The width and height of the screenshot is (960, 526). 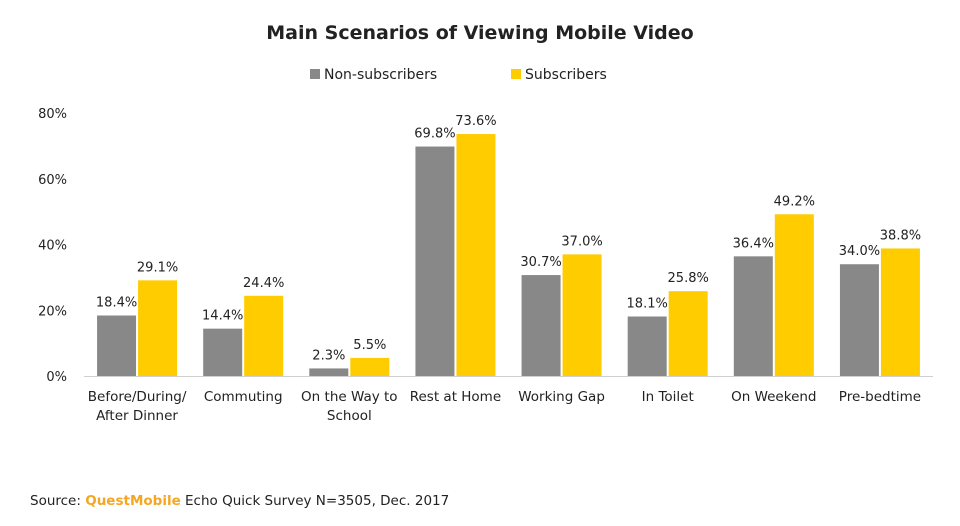 I want to click on data-label: 18.1%, so click(x=647, y=303).